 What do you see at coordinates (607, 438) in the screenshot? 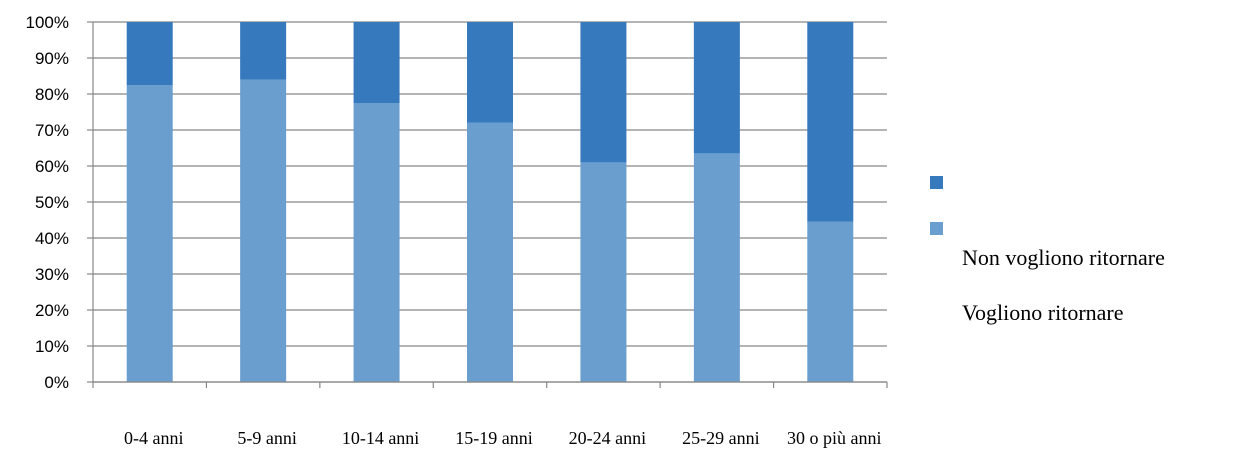
I see `x-tick-label: 20-24 anni` at bounding box center [607, 438].